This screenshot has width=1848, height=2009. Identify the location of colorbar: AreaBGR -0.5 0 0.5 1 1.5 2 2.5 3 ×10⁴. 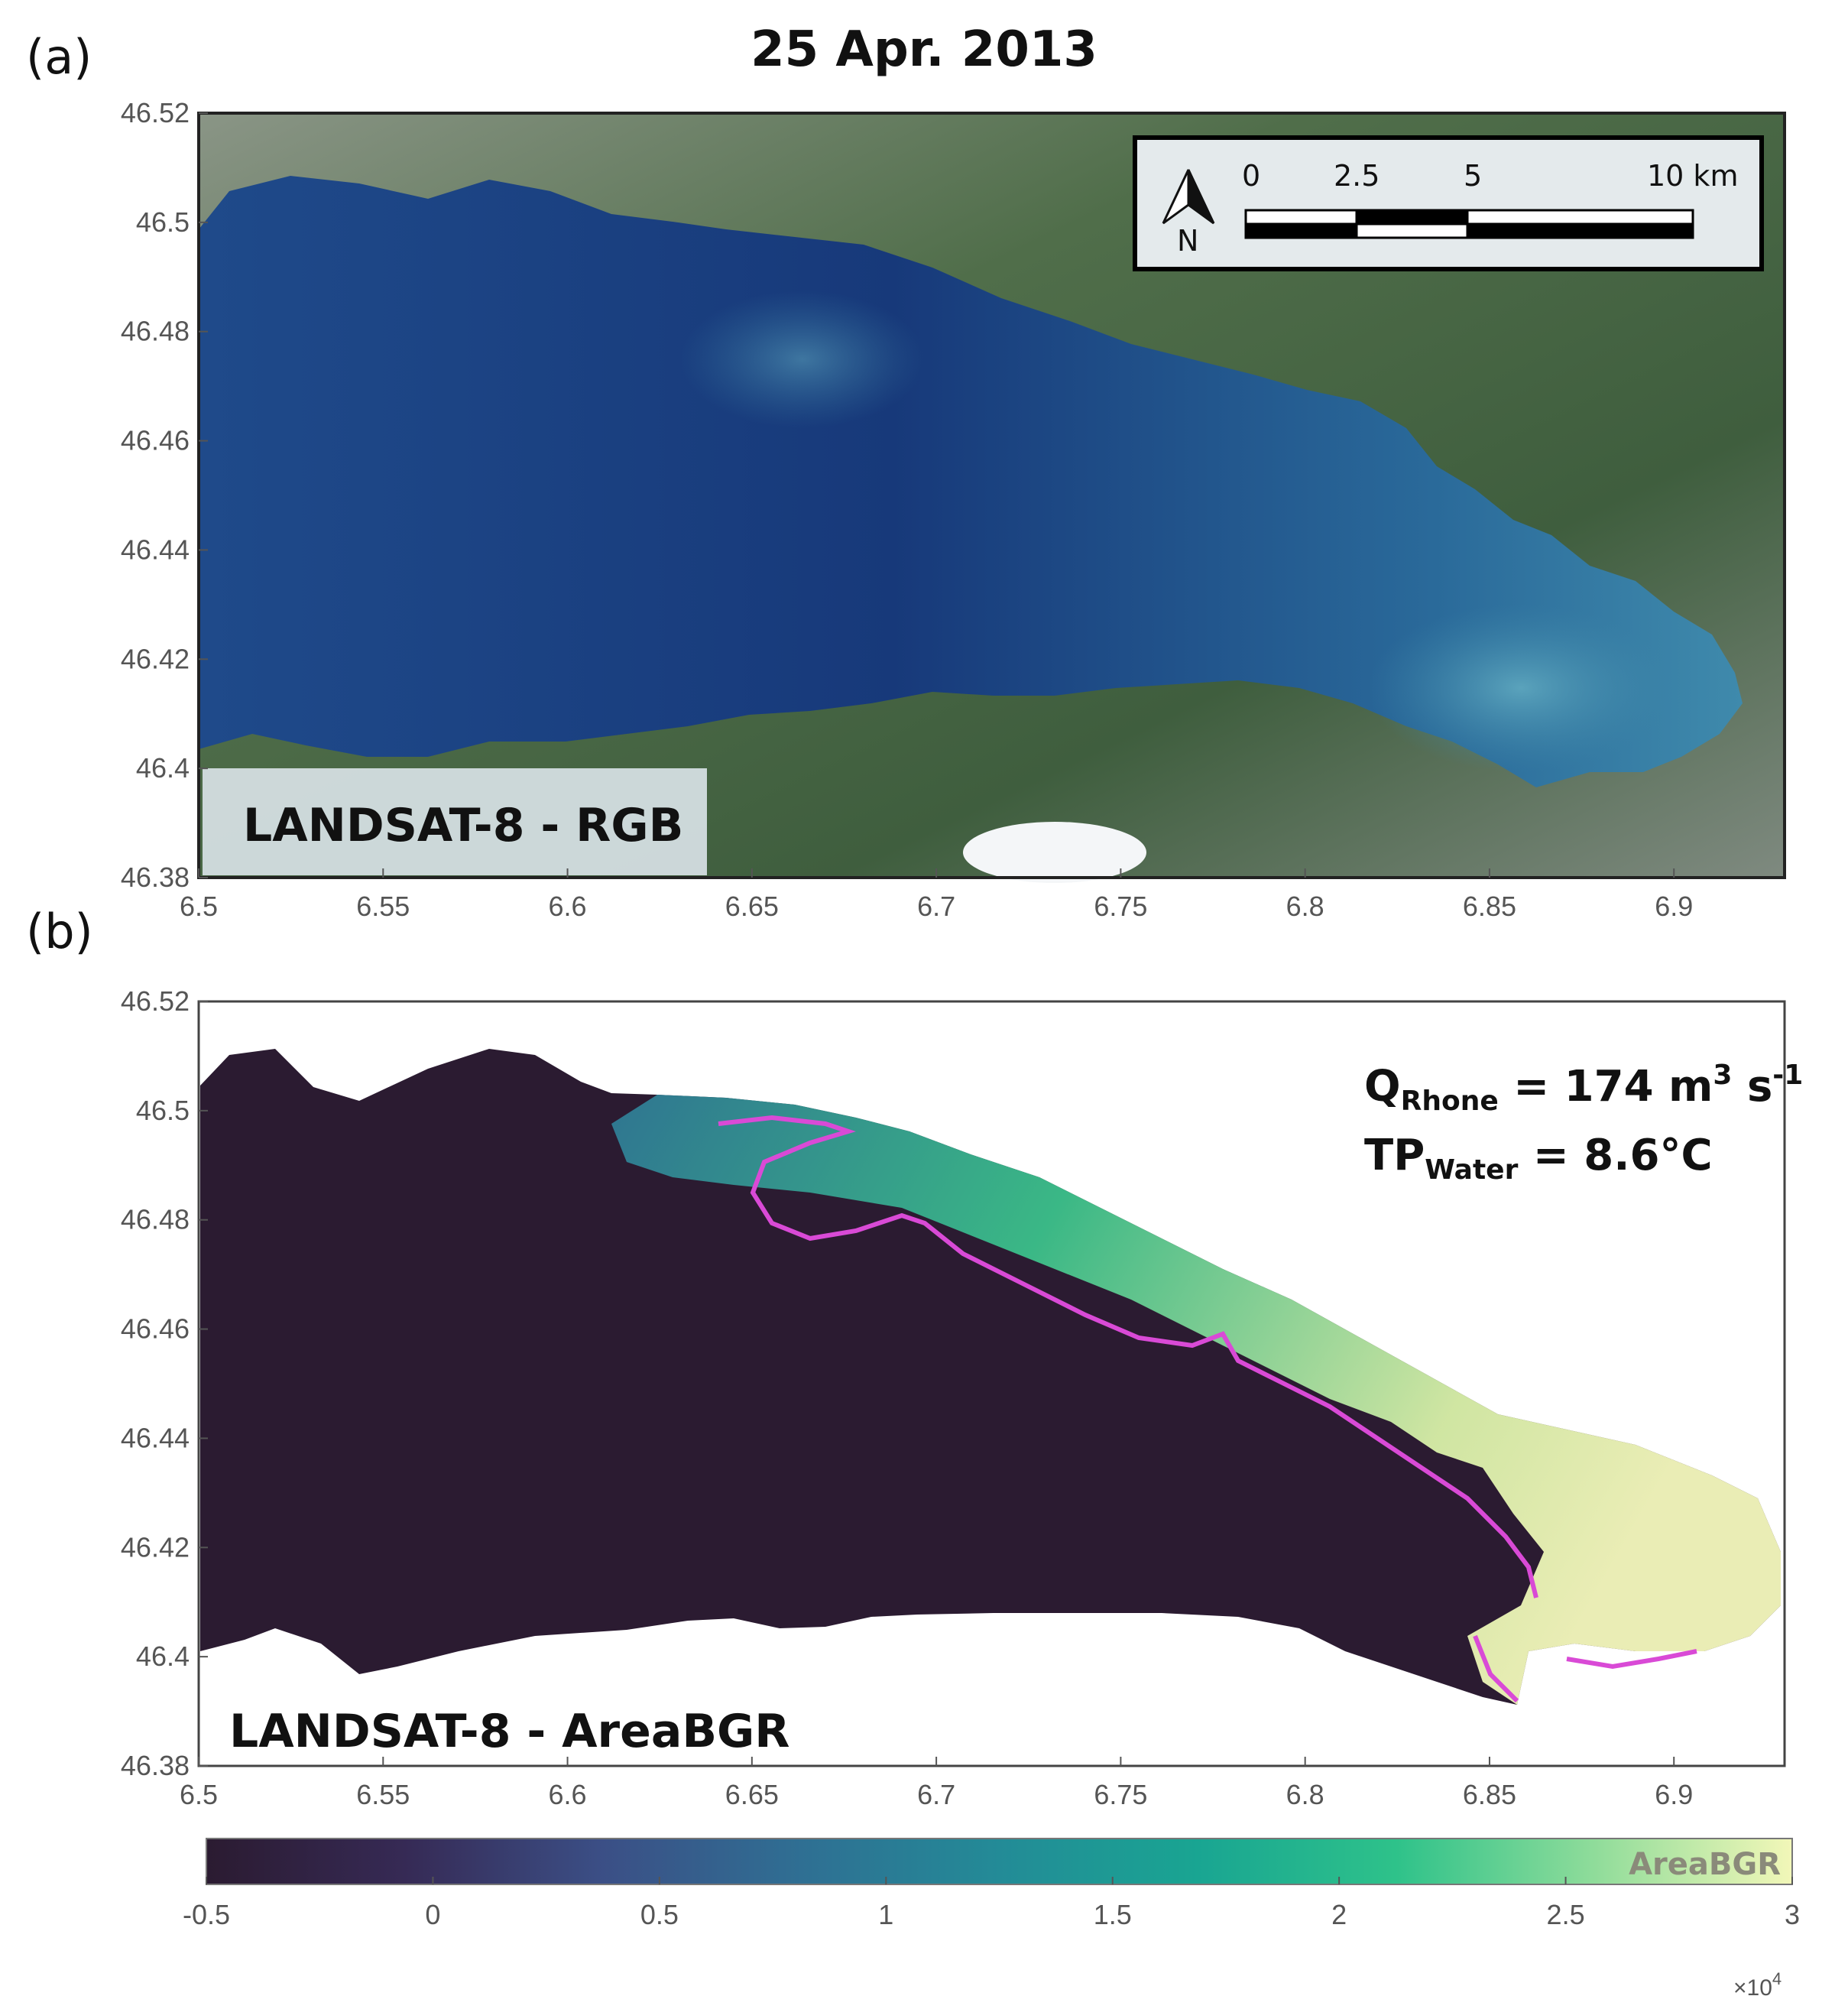
(991, 1919).